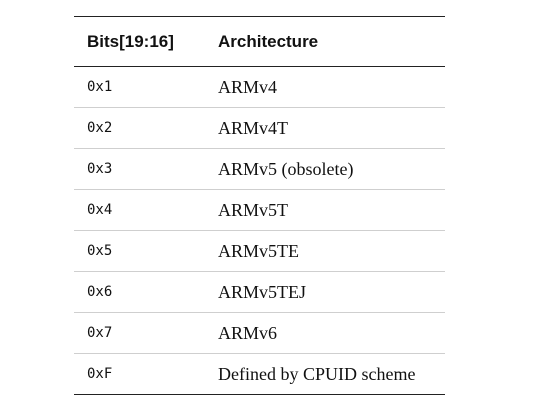  Describe the element at coordinates (325, 169) in the screenshot. I see `cell-architecture: ARMv5 (obsolete)` at that location.